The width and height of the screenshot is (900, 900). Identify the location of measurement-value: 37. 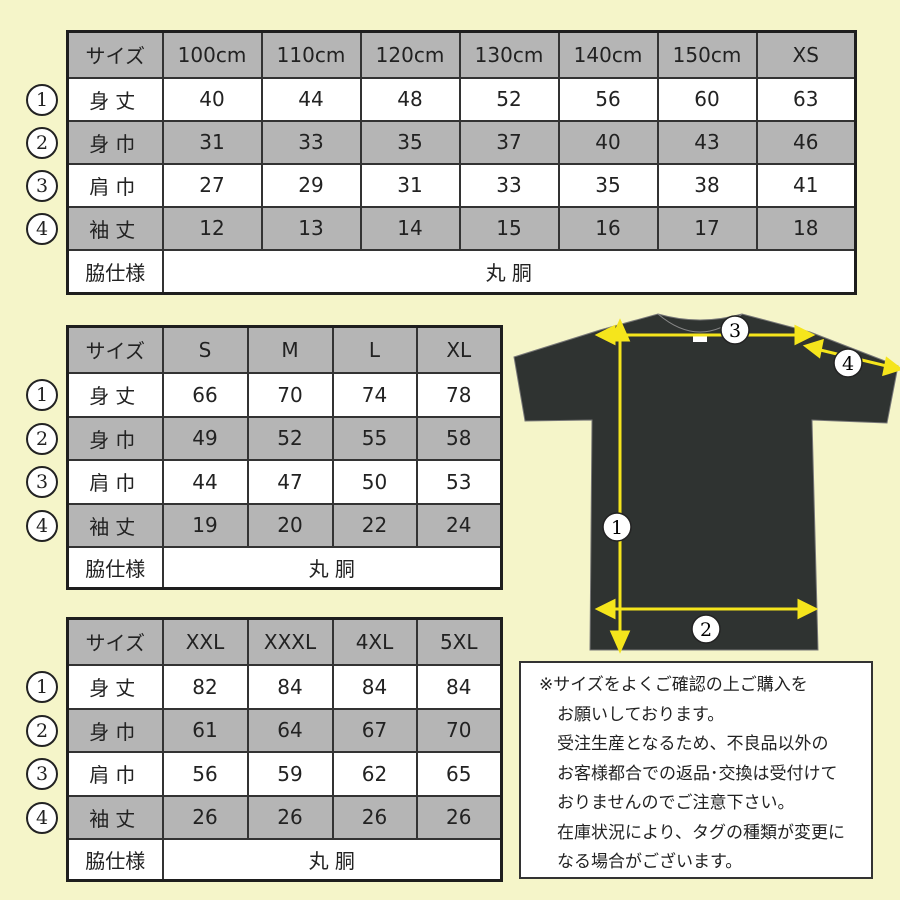
(509, 142).